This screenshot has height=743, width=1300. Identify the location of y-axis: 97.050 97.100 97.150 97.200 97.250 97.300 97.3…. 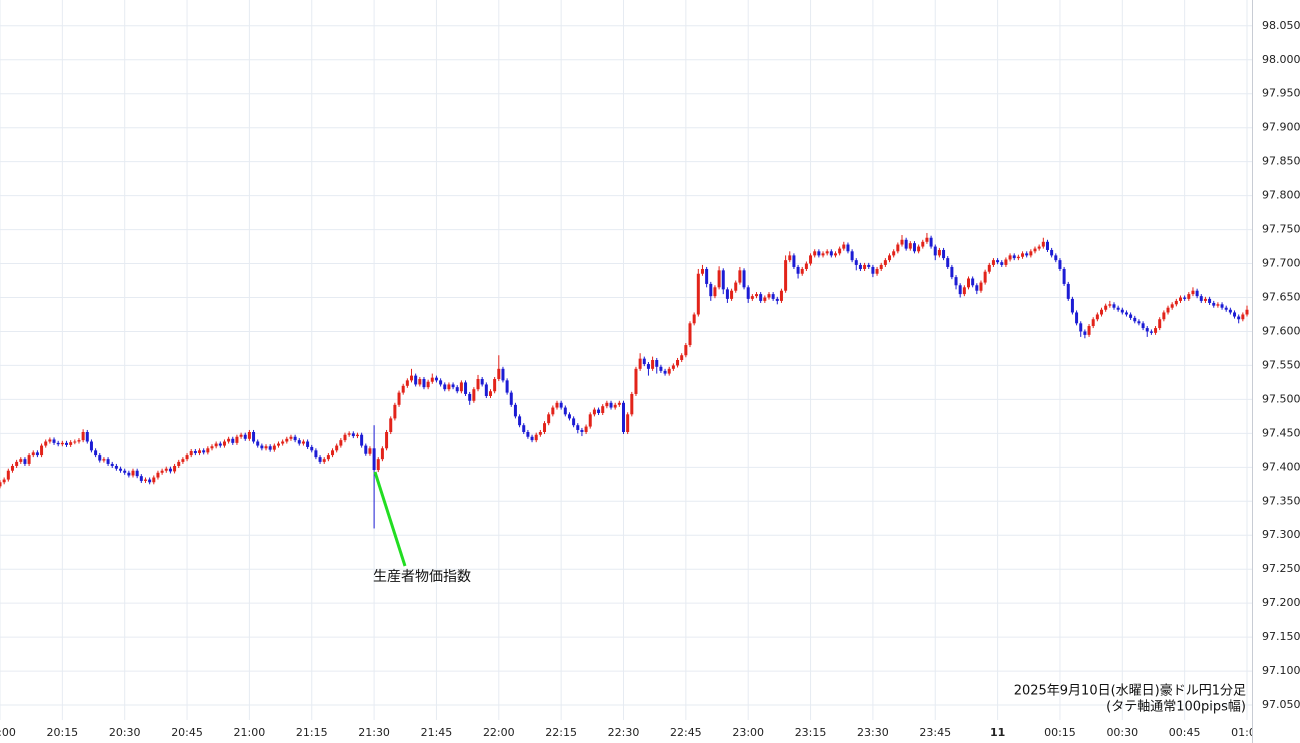
(1281, 365).